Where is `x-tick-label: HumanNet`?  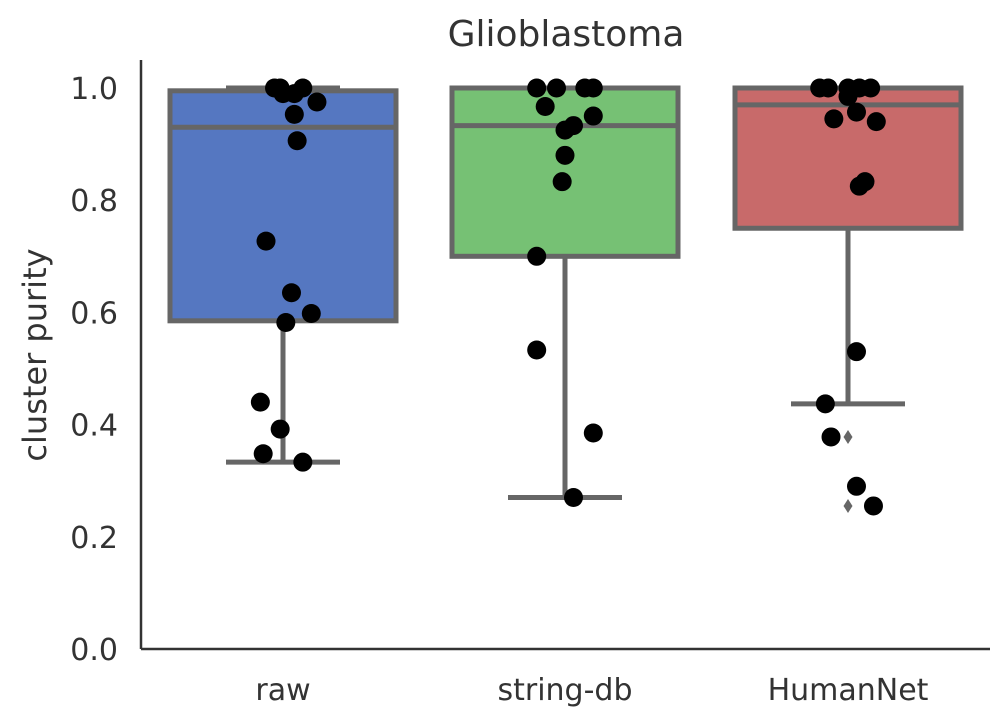 x-tick-label: HumanNet is located at coordinates (848, 690).